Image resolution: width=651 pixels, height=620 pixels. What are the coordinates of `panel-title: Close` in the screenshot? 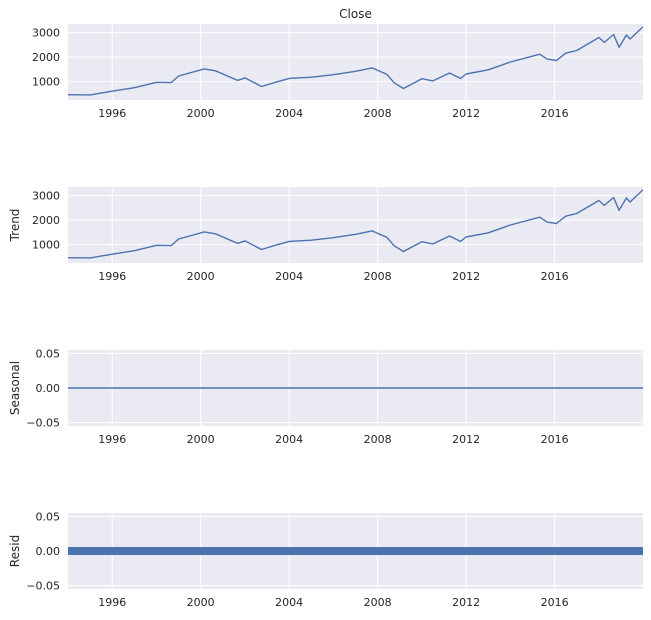 It's located at (355, 14).